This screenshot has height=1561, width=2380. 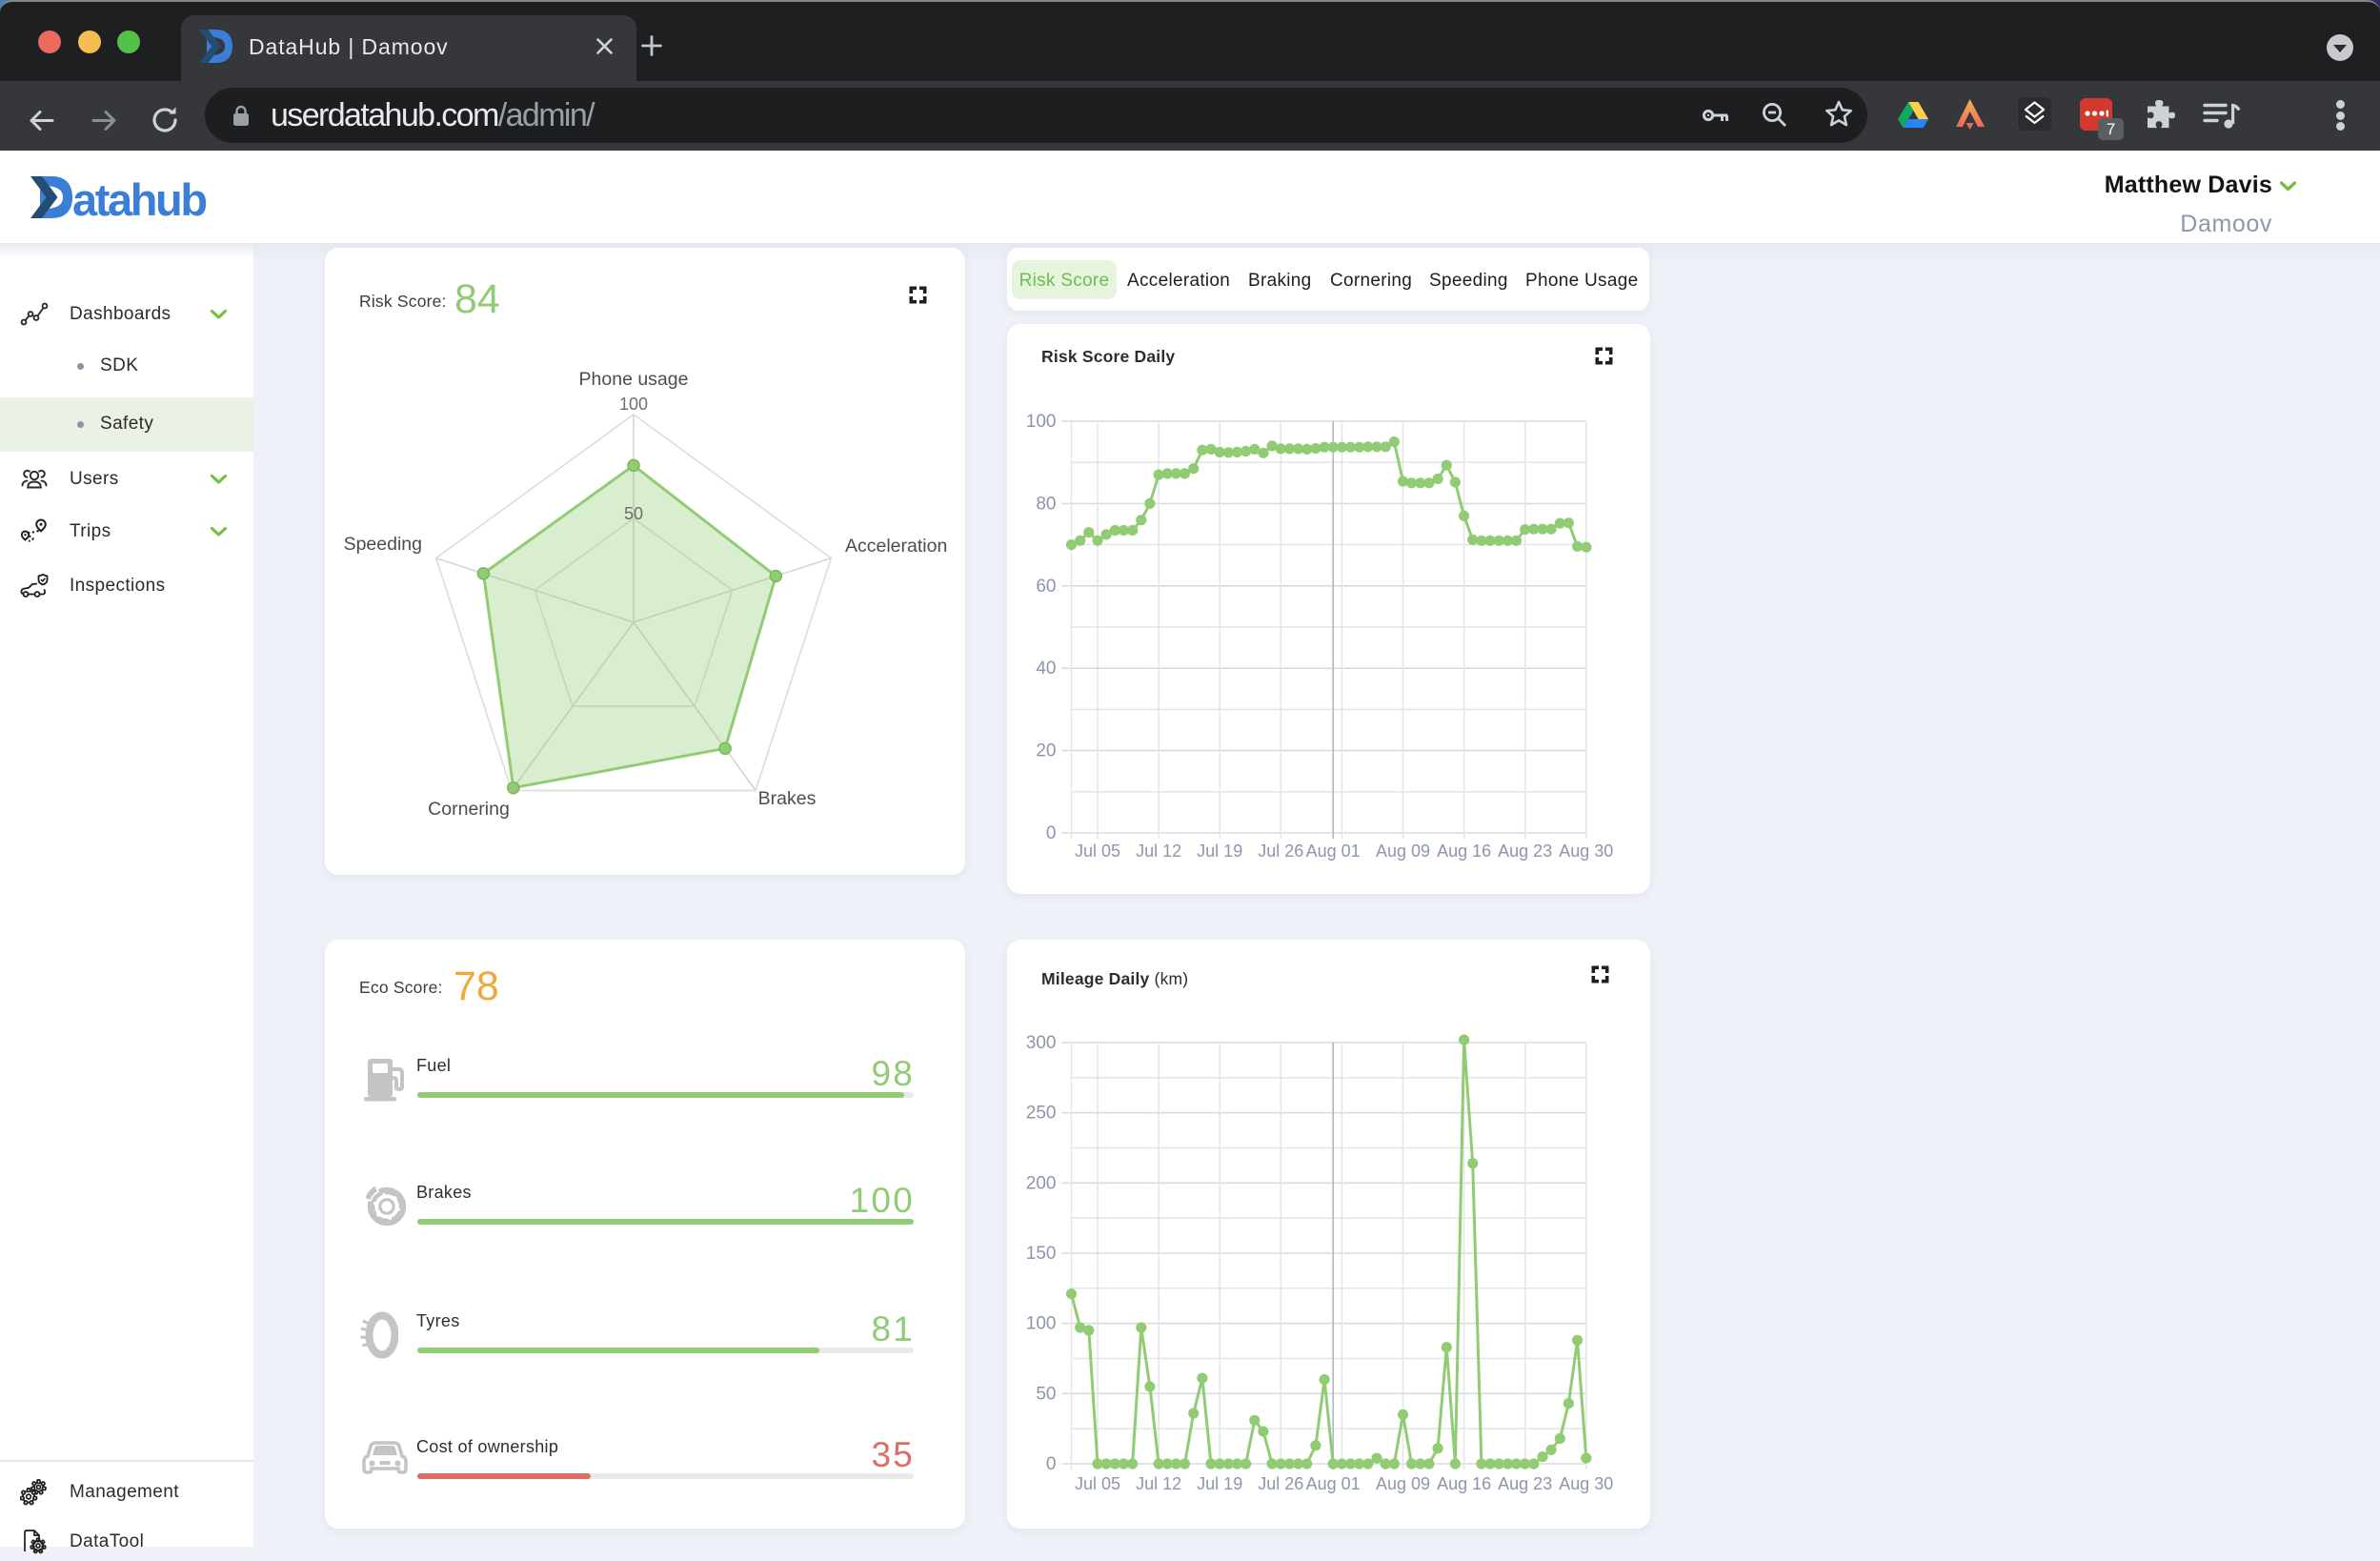 What do you see at coordinates (1046, 669) in the screenshot?
I see `svg-text: 40` at bounding box center [1046, 669].